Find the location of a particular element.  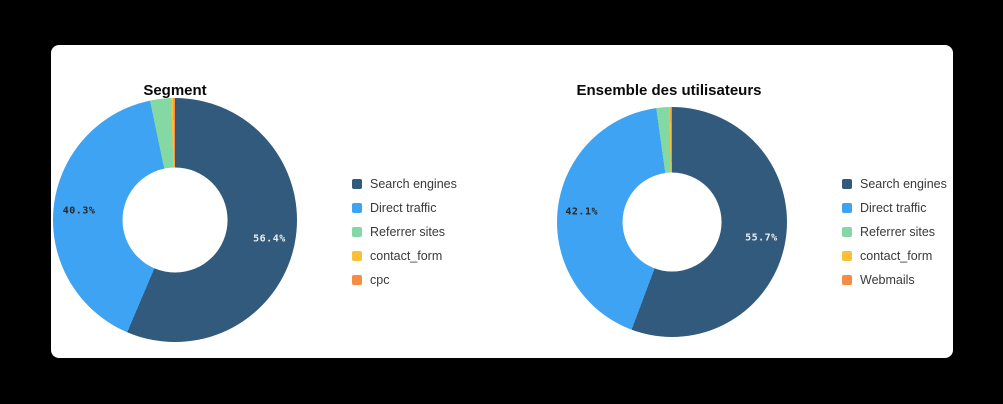

donut-chart: 55.7% 42.1% is located at coordinates (672, 222).